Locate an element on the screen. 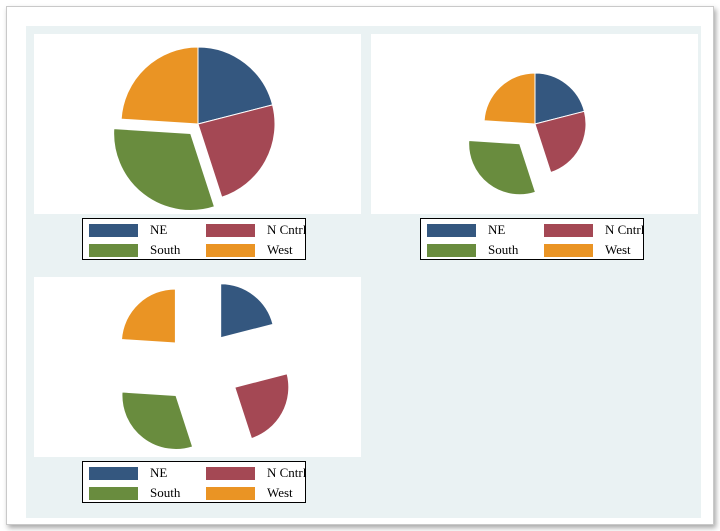  legend-3: NE N Cntrl South West is located at coordinates (194, 482).